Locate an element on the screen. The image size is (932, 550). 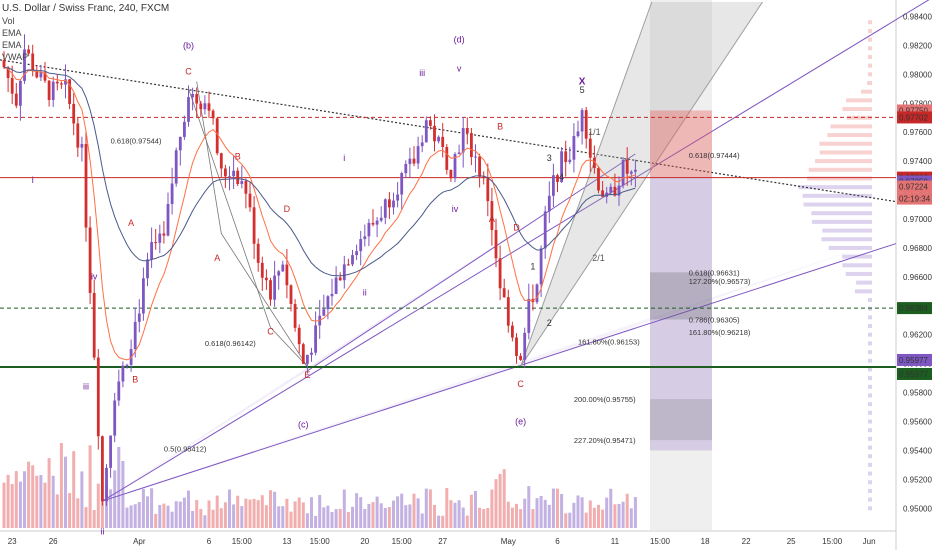
wave-label: 2/1 is located at coordinates (598, 258).